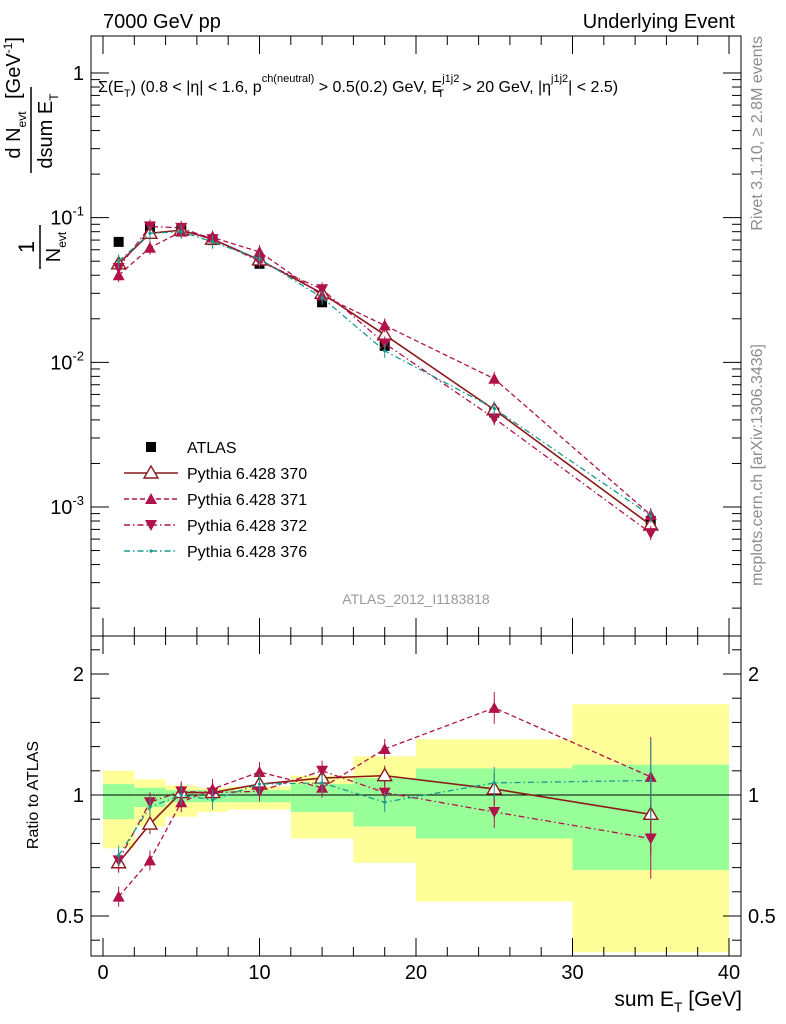 Image resolution: width=786 pixels, height=1024 pixels. Describe the element at coordinates (247, 474) in the screenshot. I see `legend-label: Pythia 6.428 370` at that location.